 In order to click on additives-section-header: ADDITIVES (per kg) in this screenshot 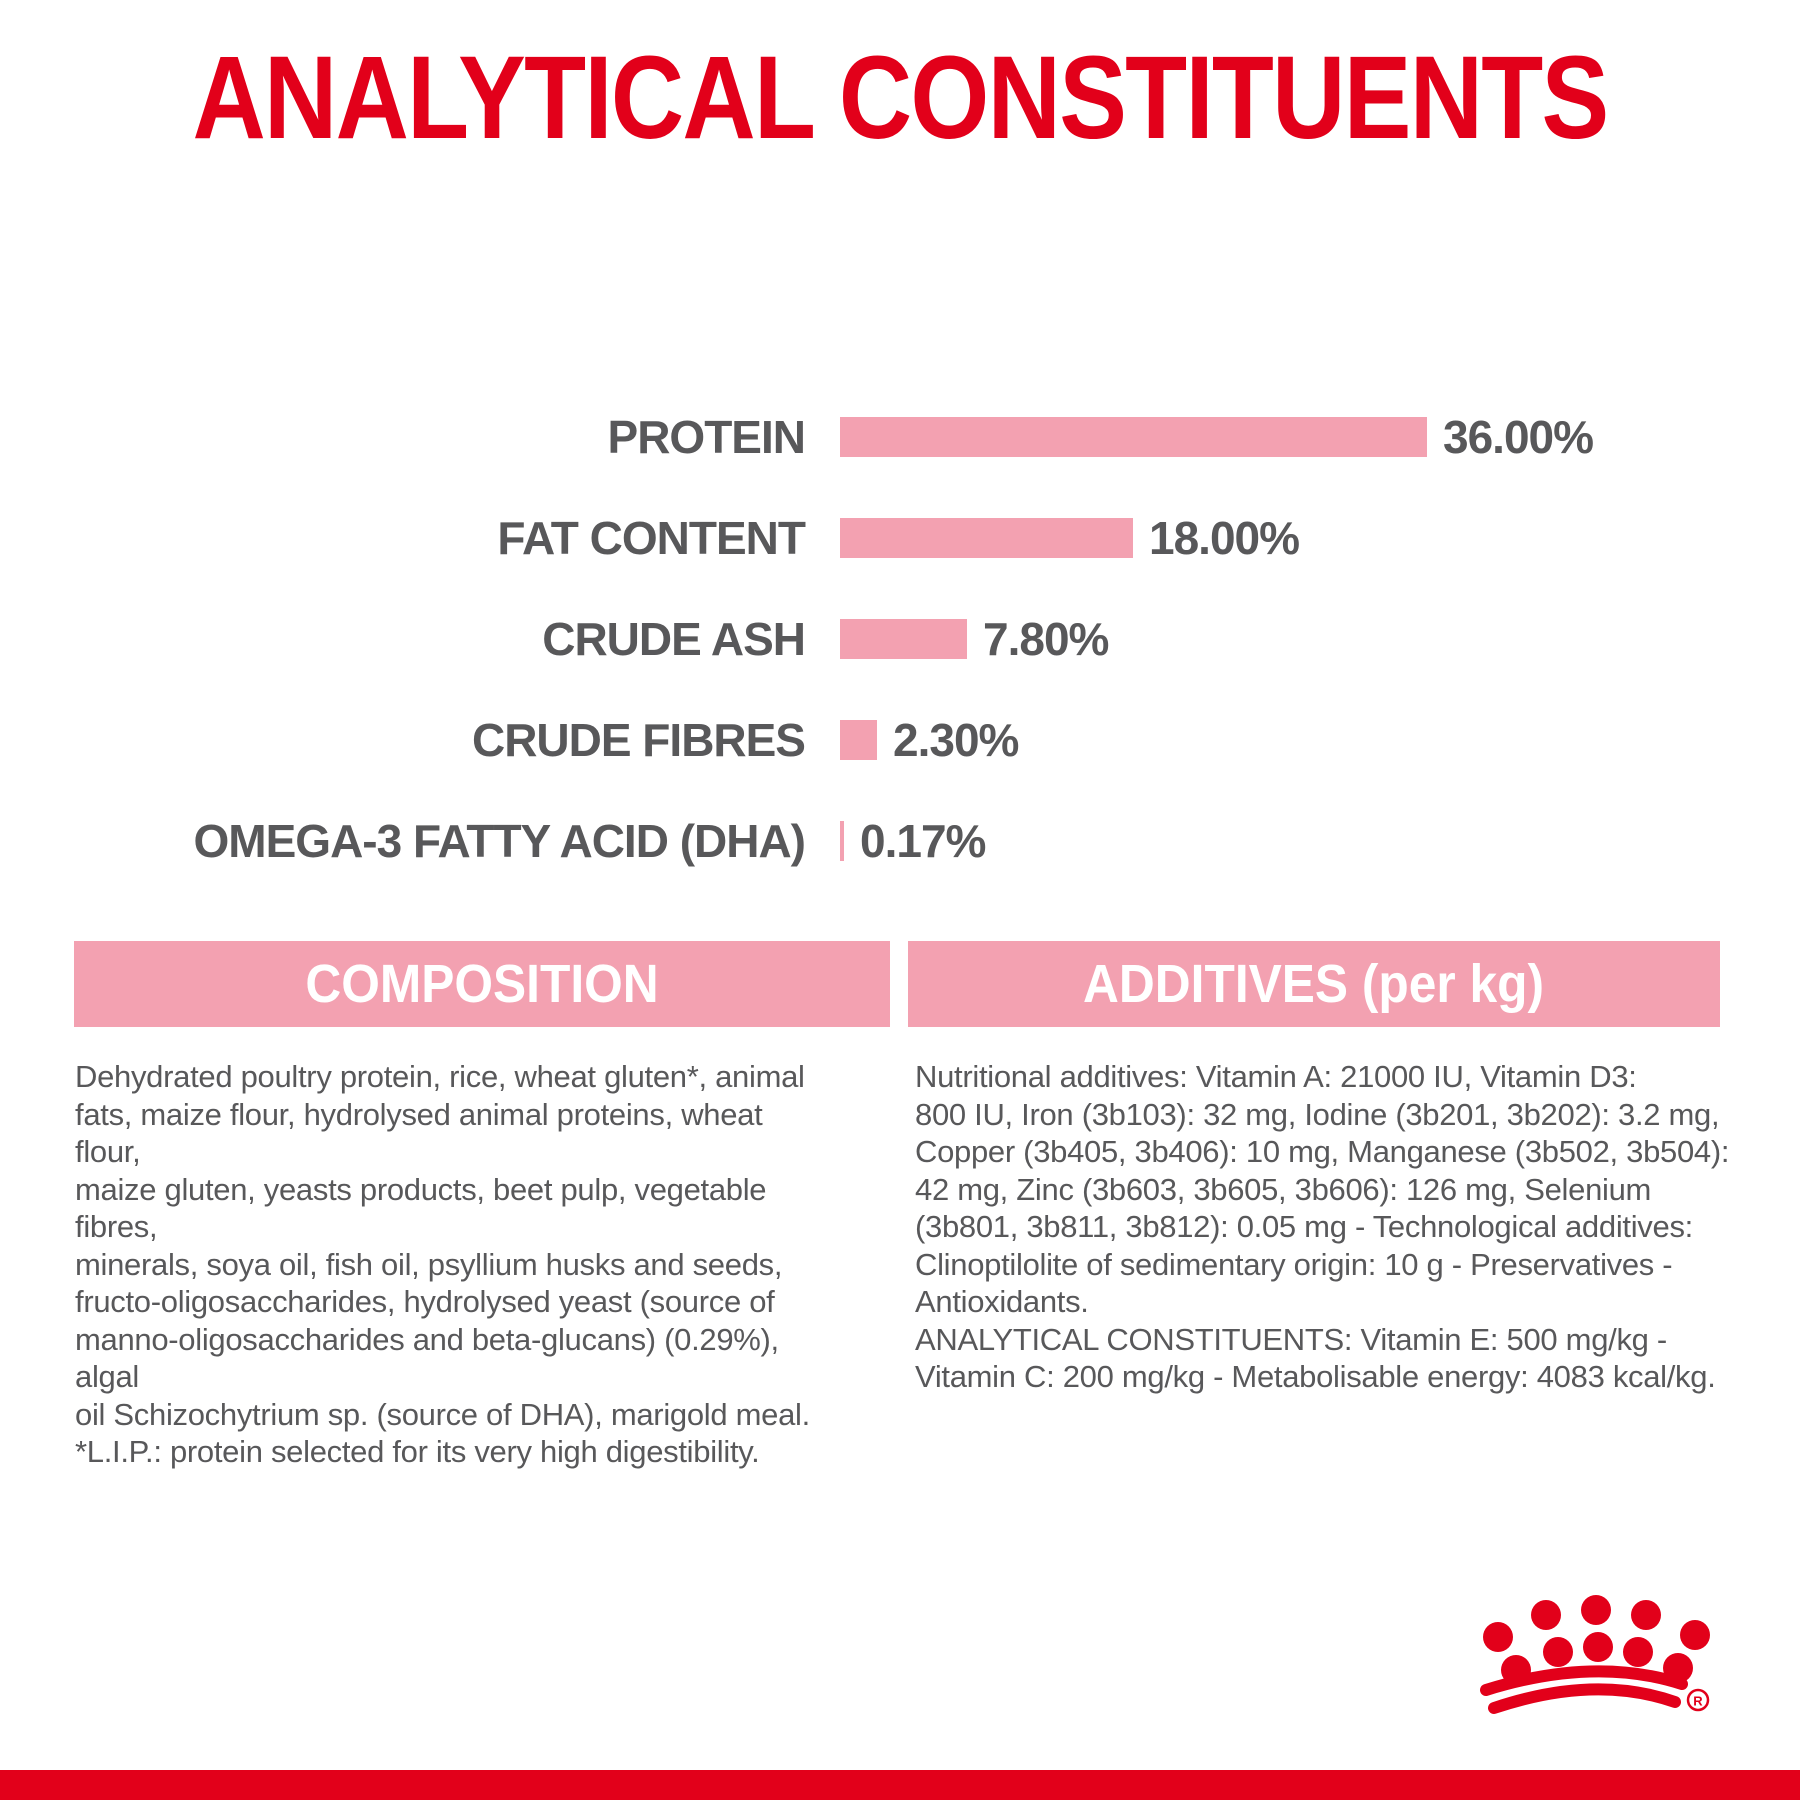, I will do `click(1314, 984)`.